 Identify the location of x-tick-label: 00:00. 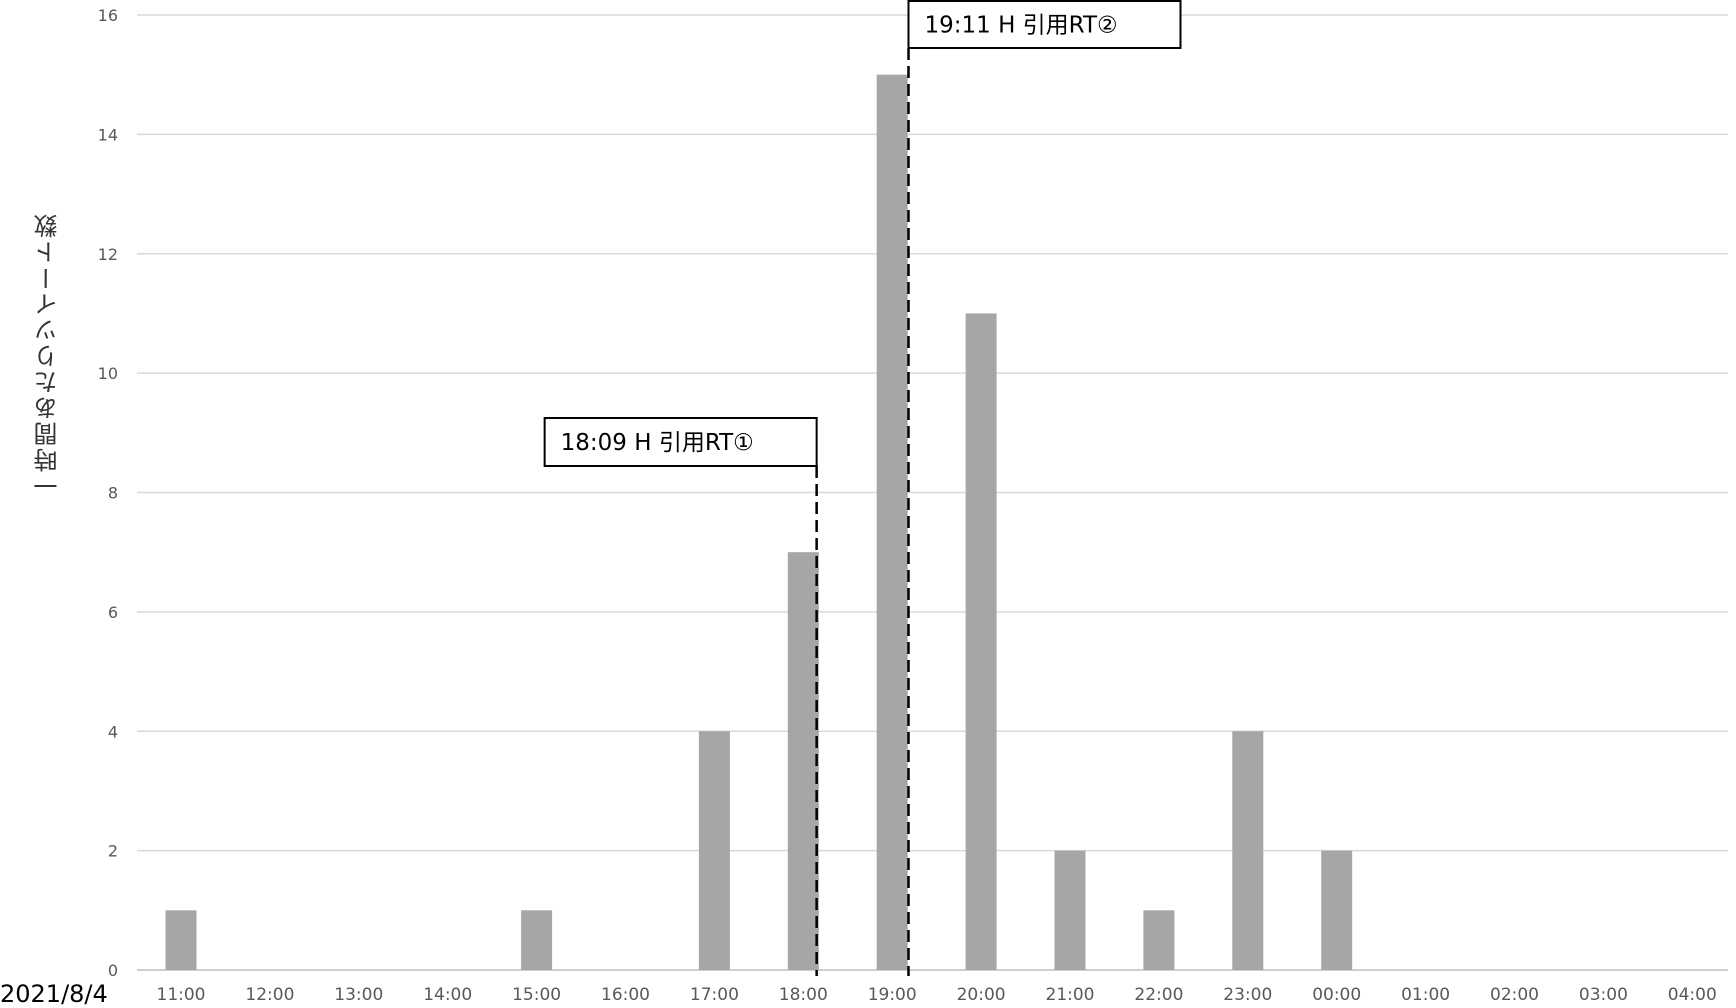
(1336, 995).